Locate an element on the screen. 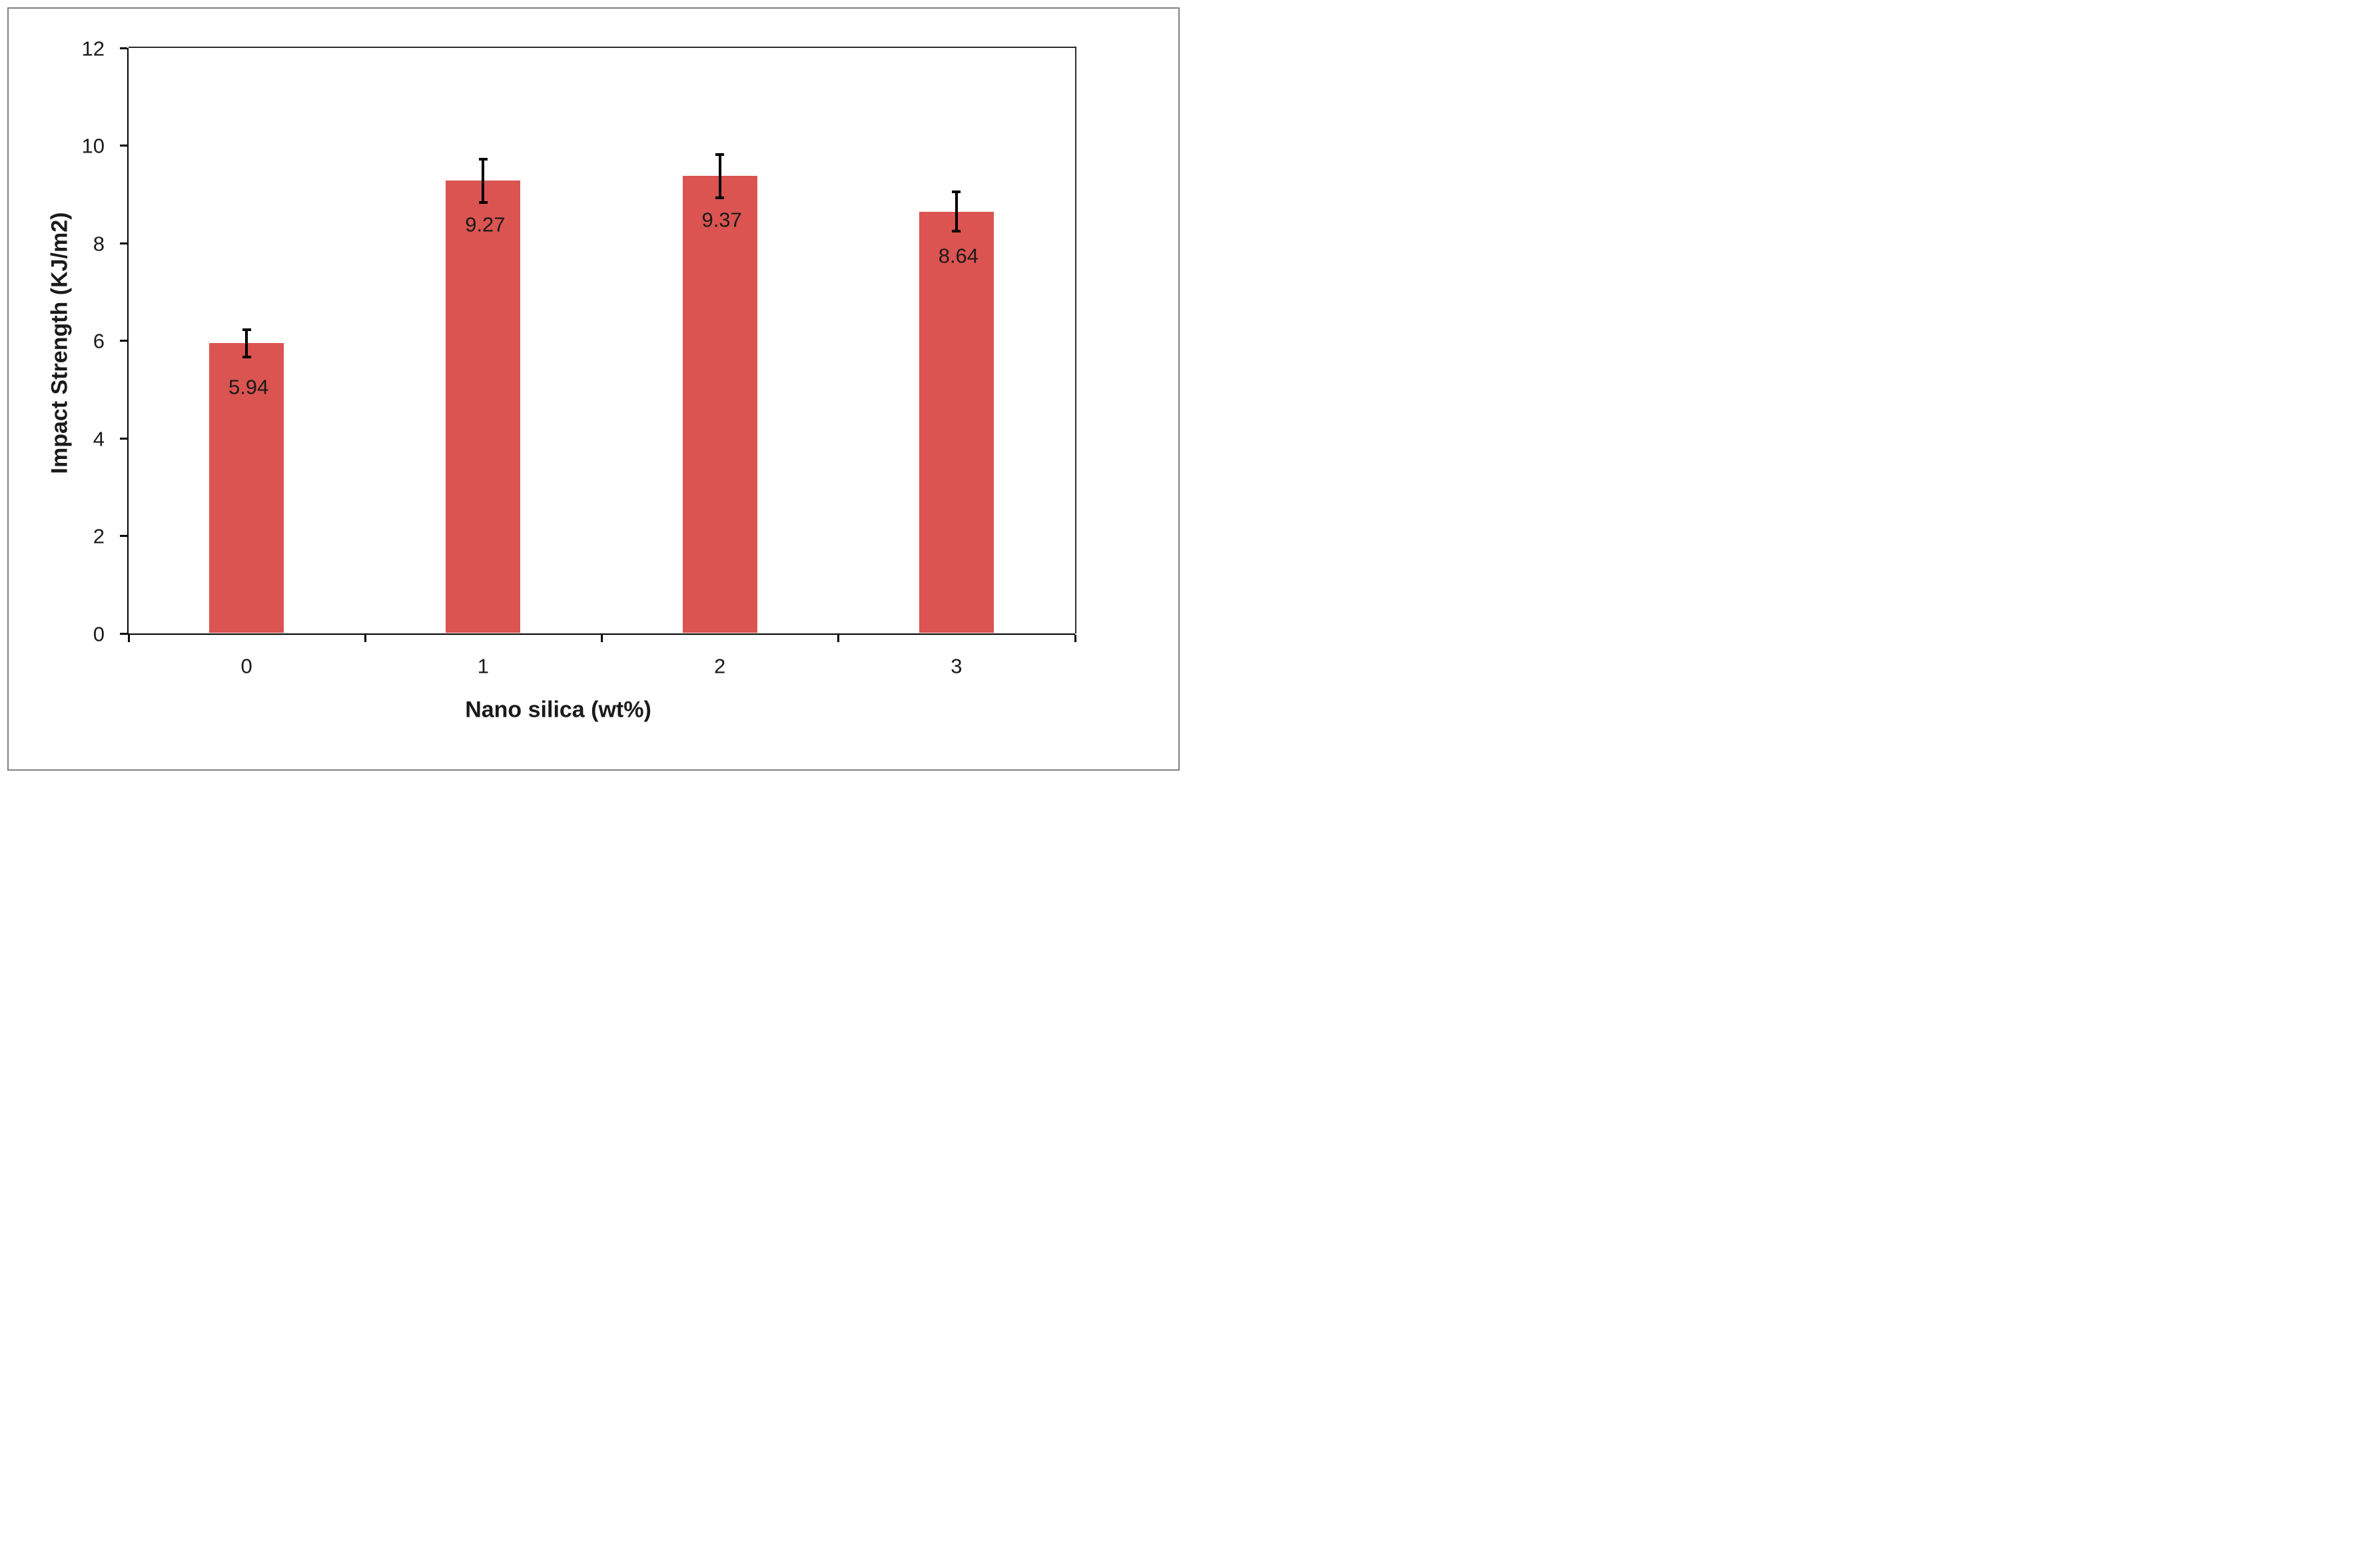 This screenshot has width=2378, height=1568. data-label: 9.37 is located at coordinates (721, 220).